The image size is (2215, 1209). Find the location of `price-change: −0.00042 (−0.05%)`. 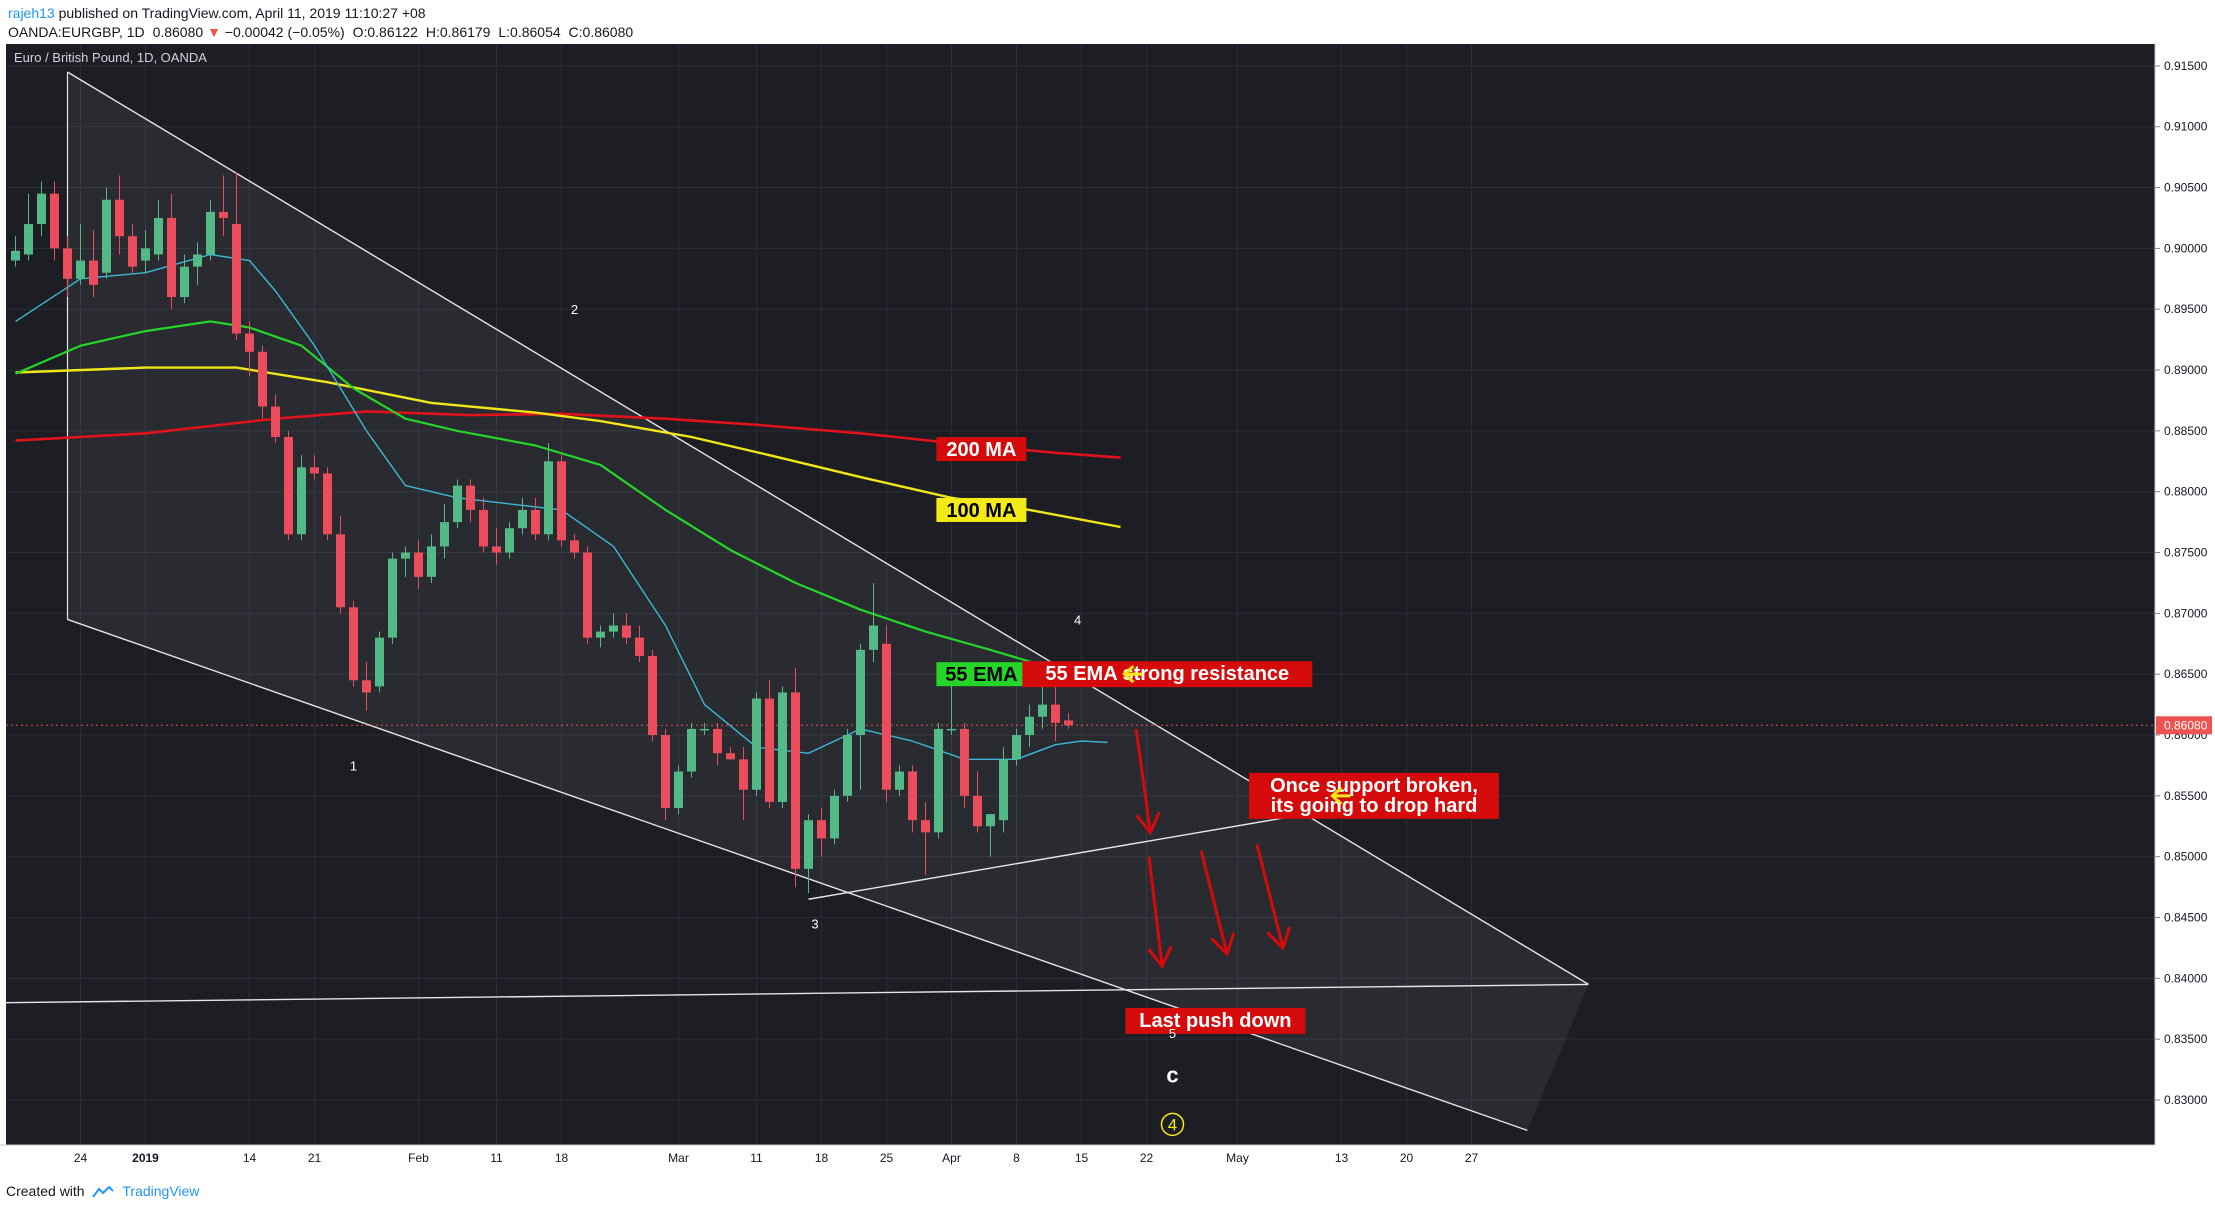

price-change: −0.00042 (−0.05%) is located at coordinates (284, 32).